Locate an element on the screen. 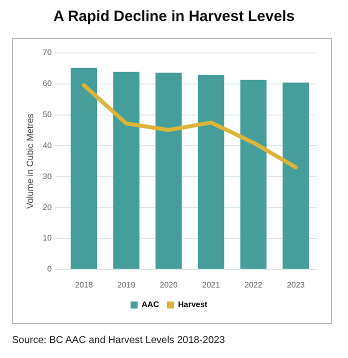  legend-label: Harvest is located at coordinates (193, 305).